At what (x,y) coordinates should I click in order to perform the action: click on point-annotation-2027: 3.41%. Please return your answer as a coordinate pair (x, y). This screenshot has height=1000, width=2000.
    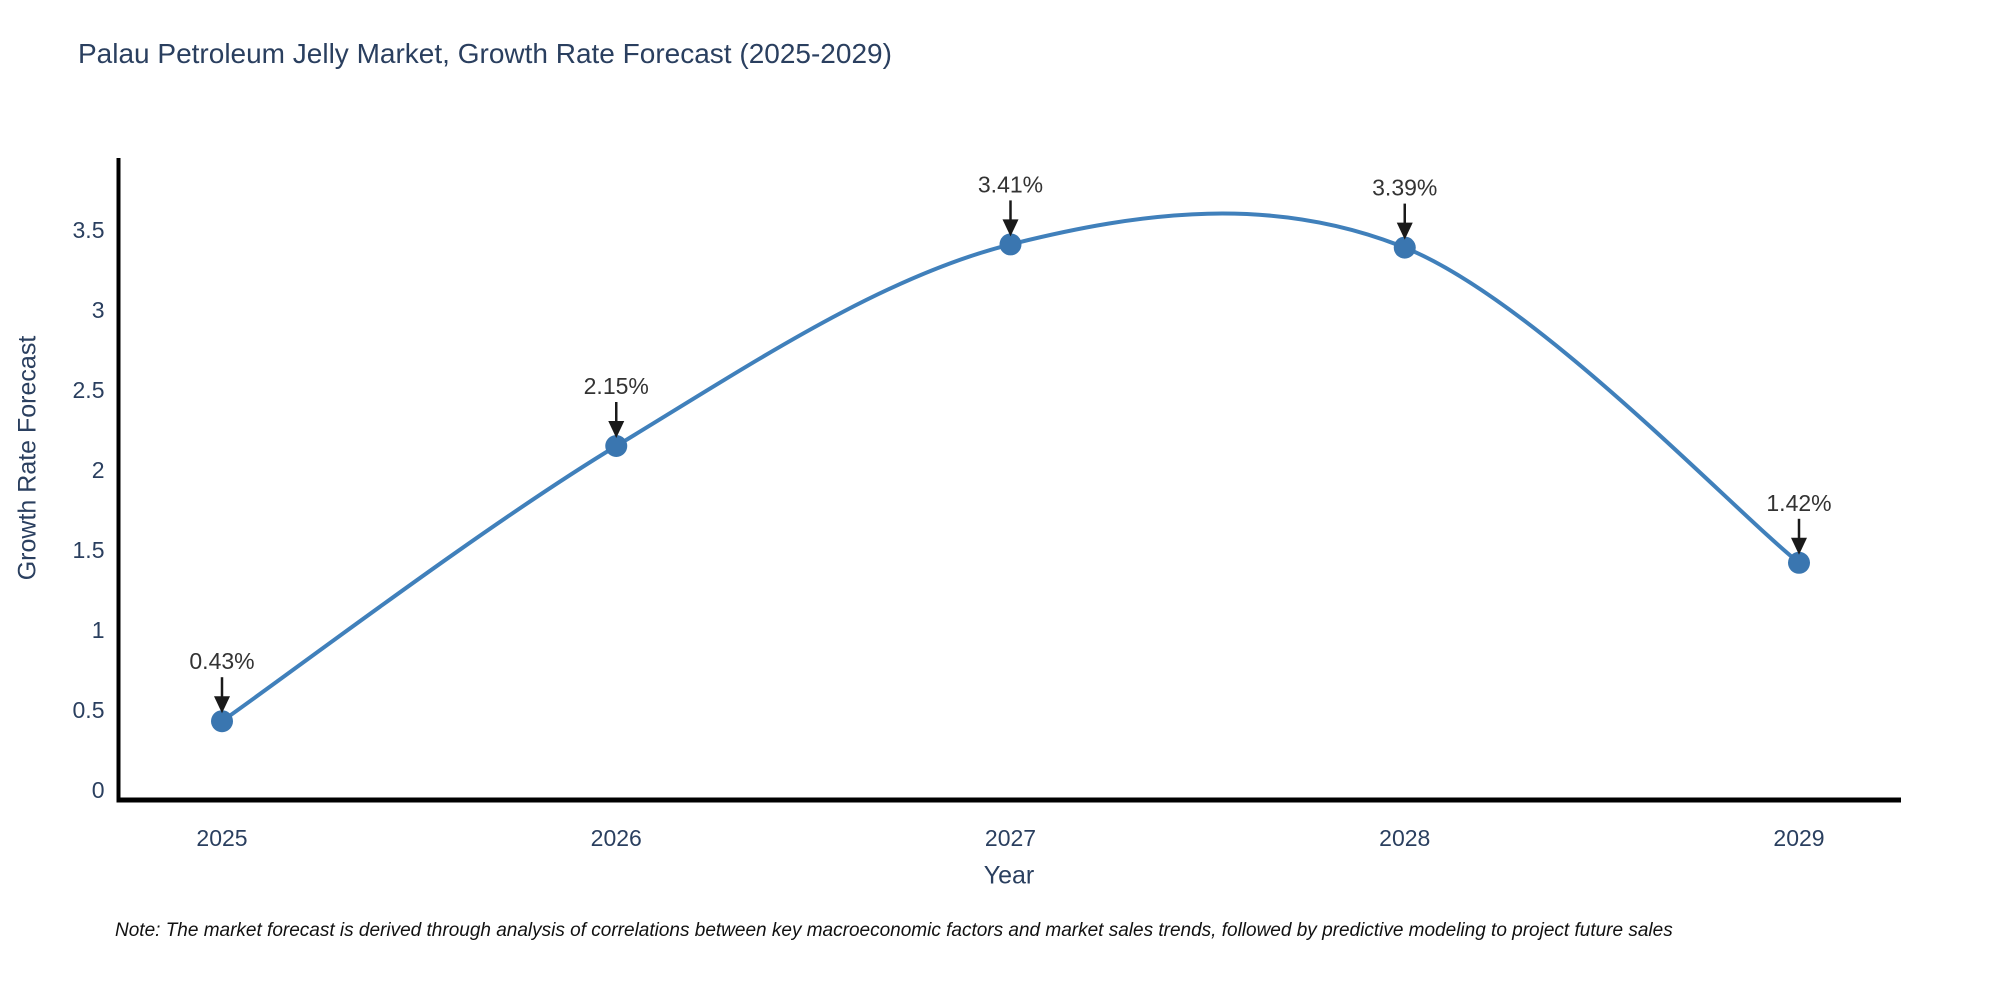
    Looking at the image, I should click on (1010, 184).